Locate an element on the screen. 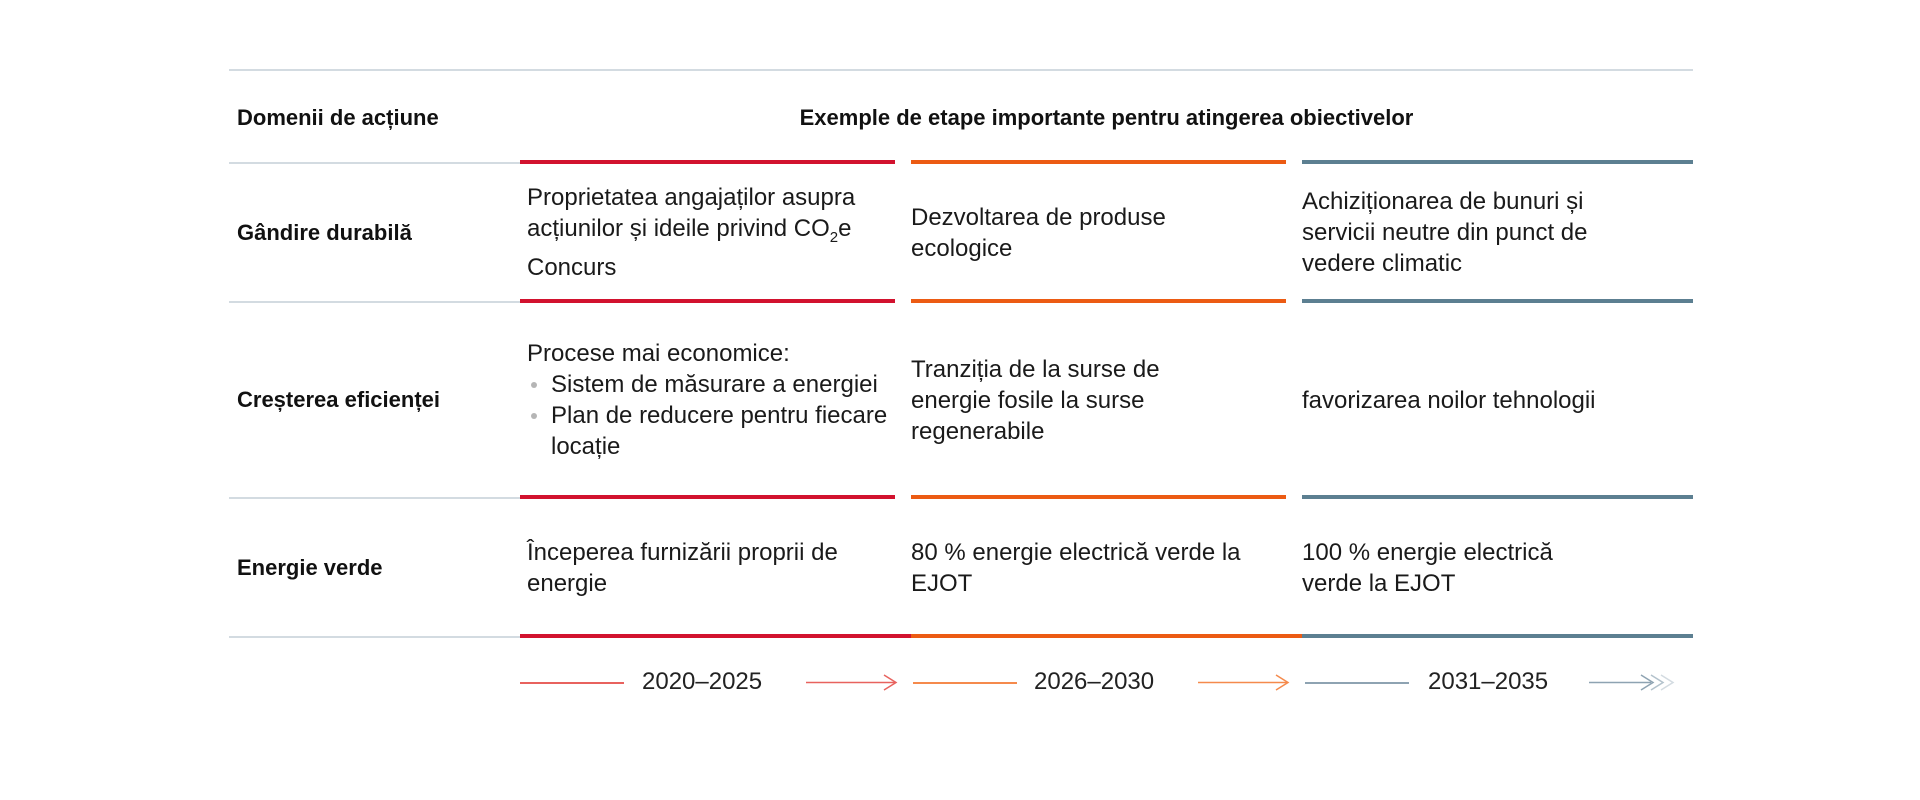 The width and height of the screenshot is (1920, 800). period-label: 2031–2035 is located at coordinates (1488, 681).